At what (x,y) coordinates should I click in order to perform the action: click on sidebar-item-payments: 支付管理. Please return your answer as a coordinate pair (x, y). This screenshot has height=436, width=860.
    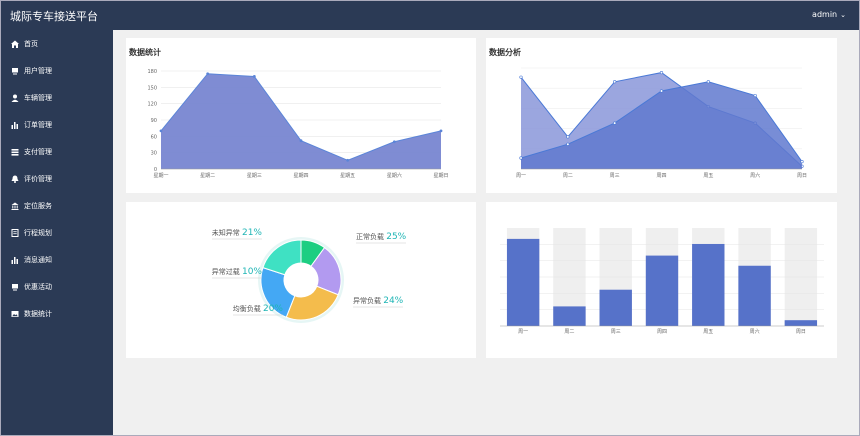
    Looking at the image, I should click on (56, 153).